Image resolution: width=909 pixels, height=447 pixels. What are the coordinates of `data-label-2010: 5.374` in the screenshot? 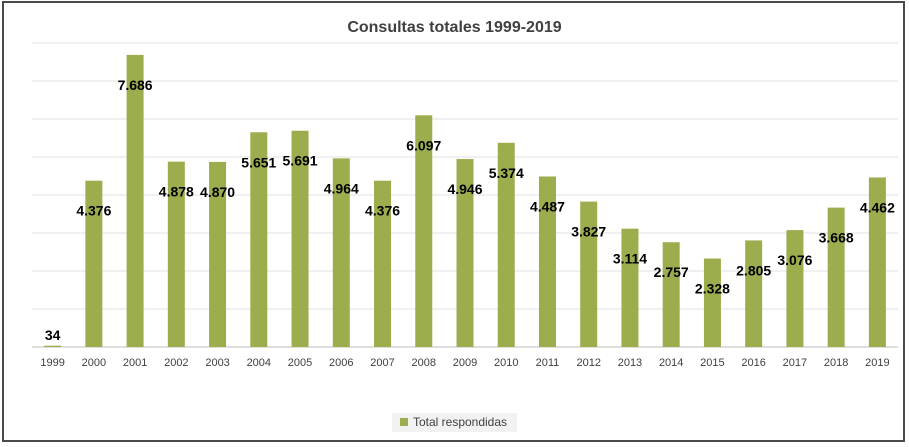 It's located at (506, 173).